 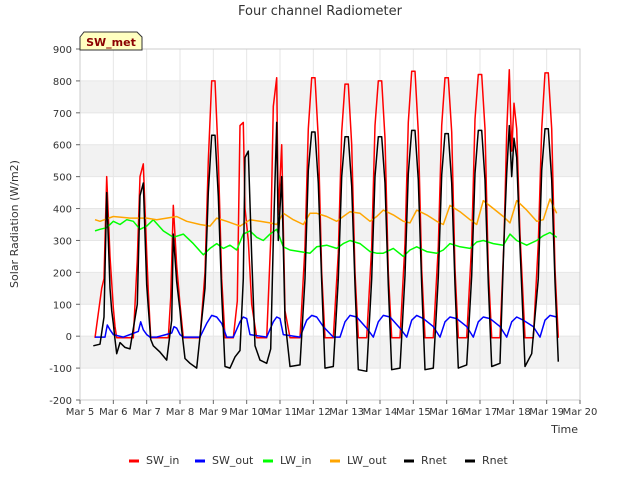 I want to click on y-tick-label: 200, so click(x=62, y=273).